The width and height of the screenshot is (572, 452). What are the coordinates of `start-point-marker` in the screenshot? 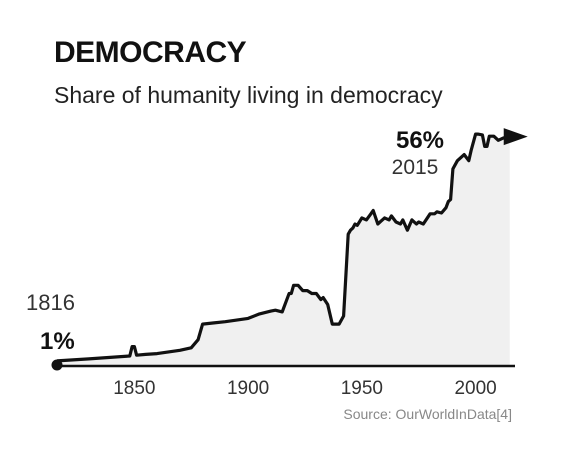 It's located at (57, 365).